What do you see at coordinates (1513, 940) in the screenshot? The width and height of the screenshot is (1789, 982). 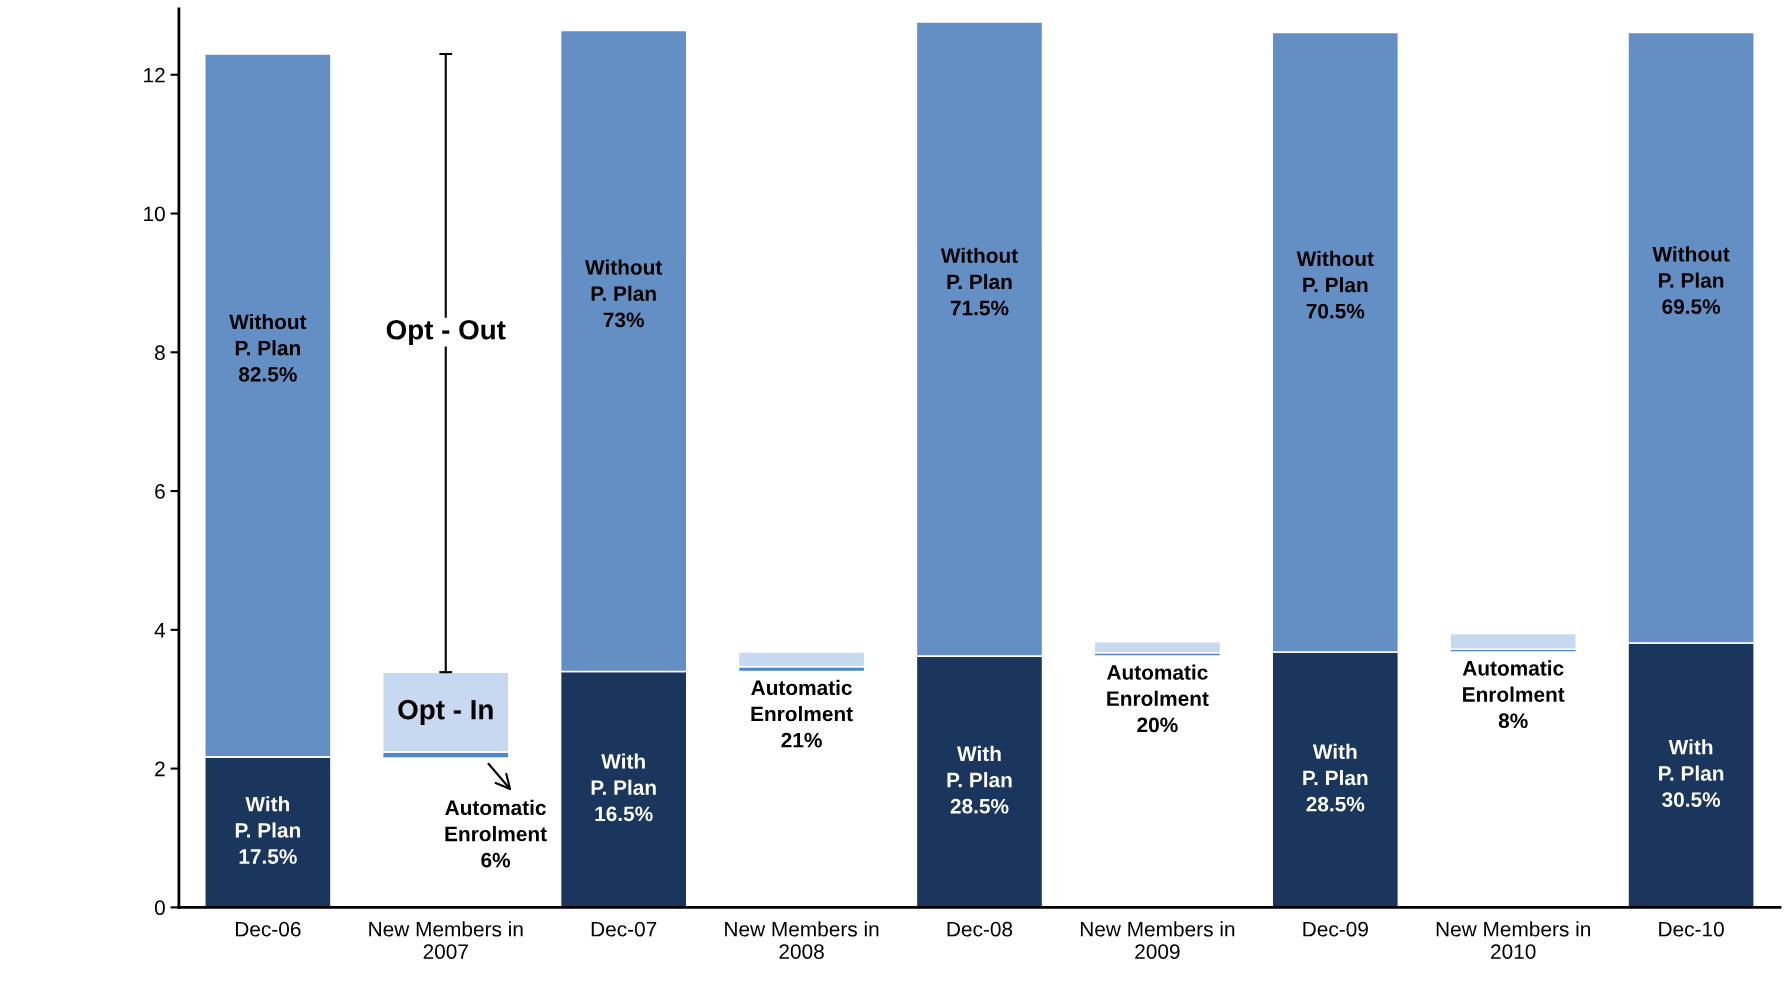 I see `x-tick-label: New Members in 2010` at bounding box center [1513, 940].